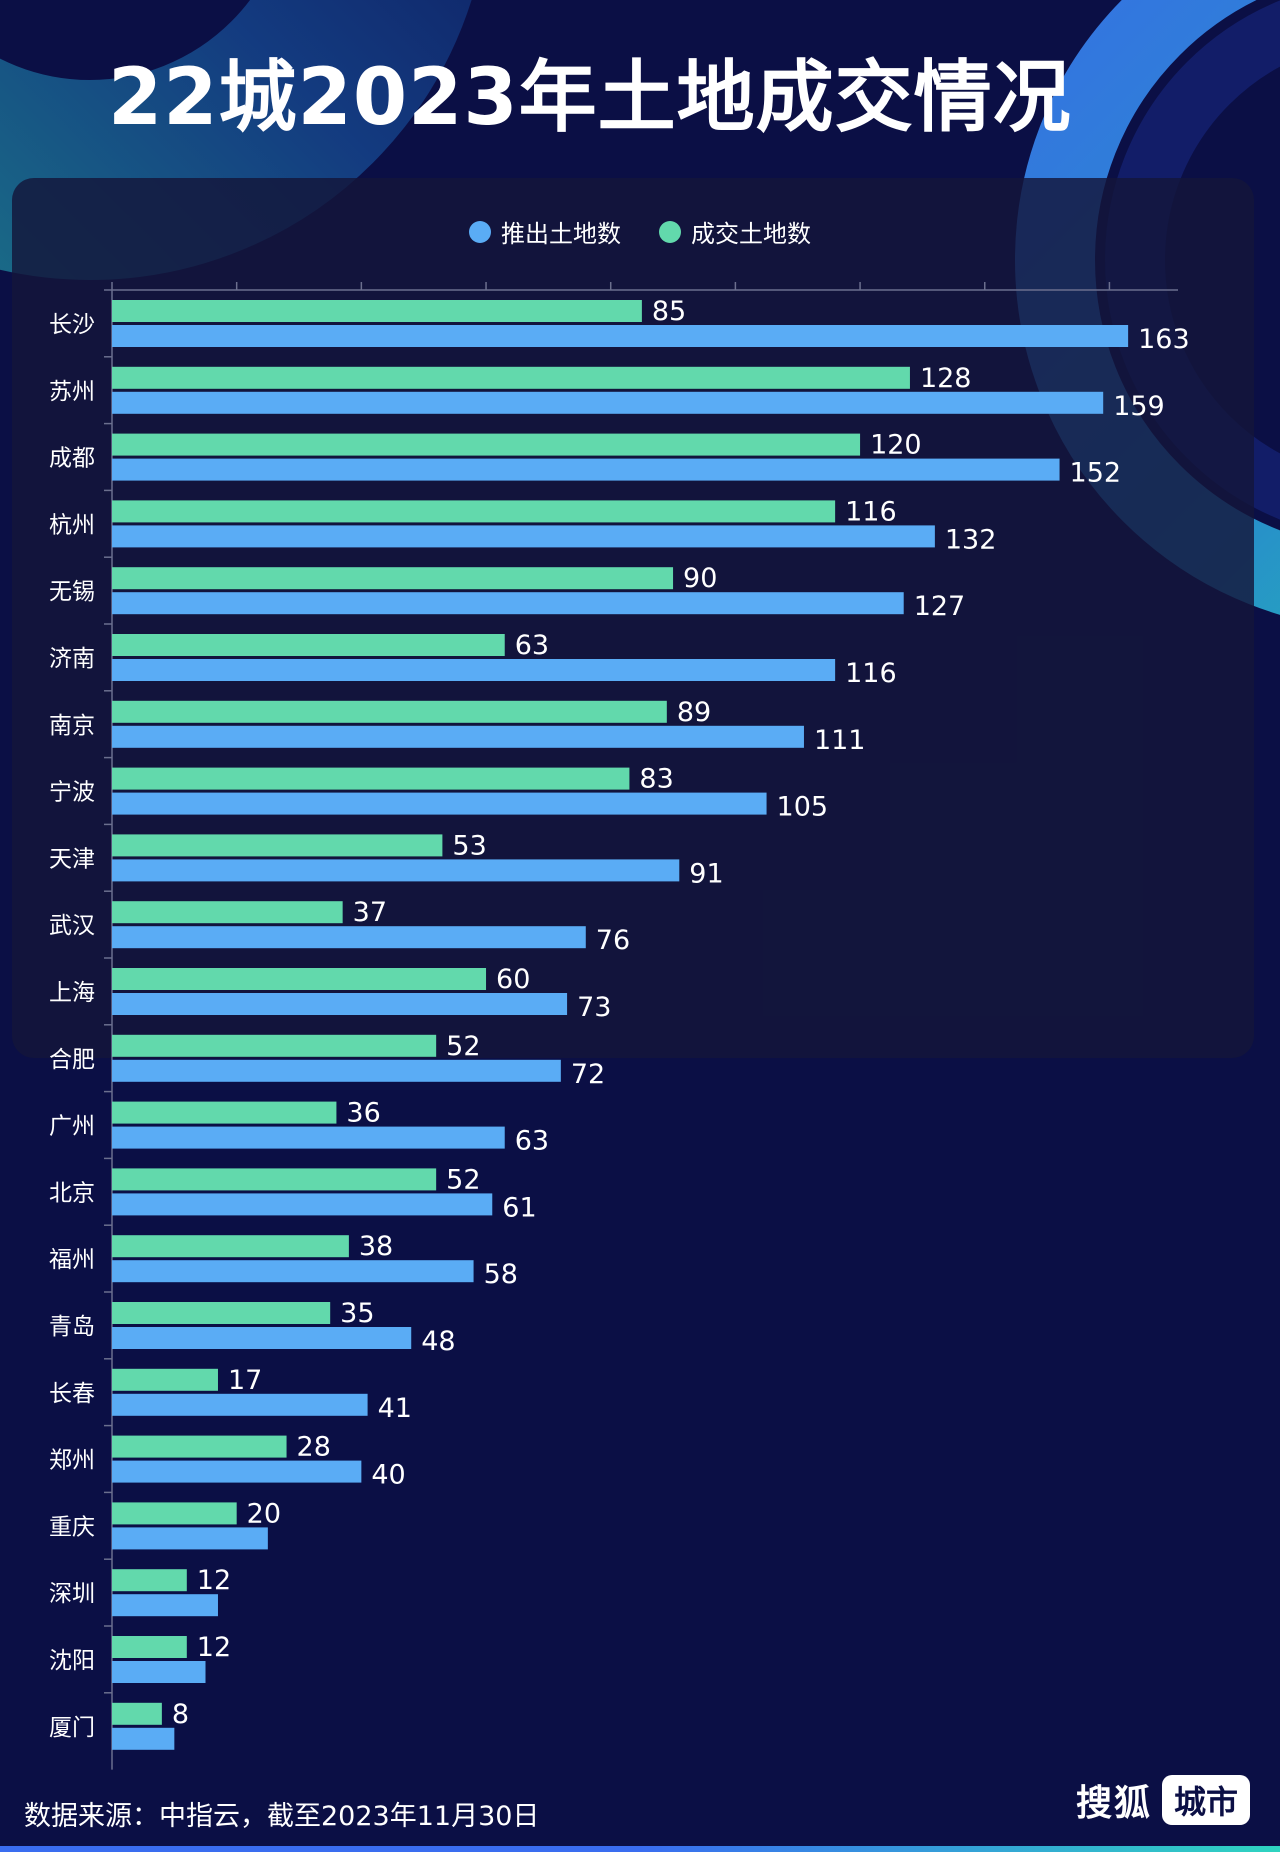 The width and height of the screenshot is (1280, 1852). What do you see at coordinates (72, 926) in the screenshot?
I see `category-label: 武汉` at bounding box center [72, 926].